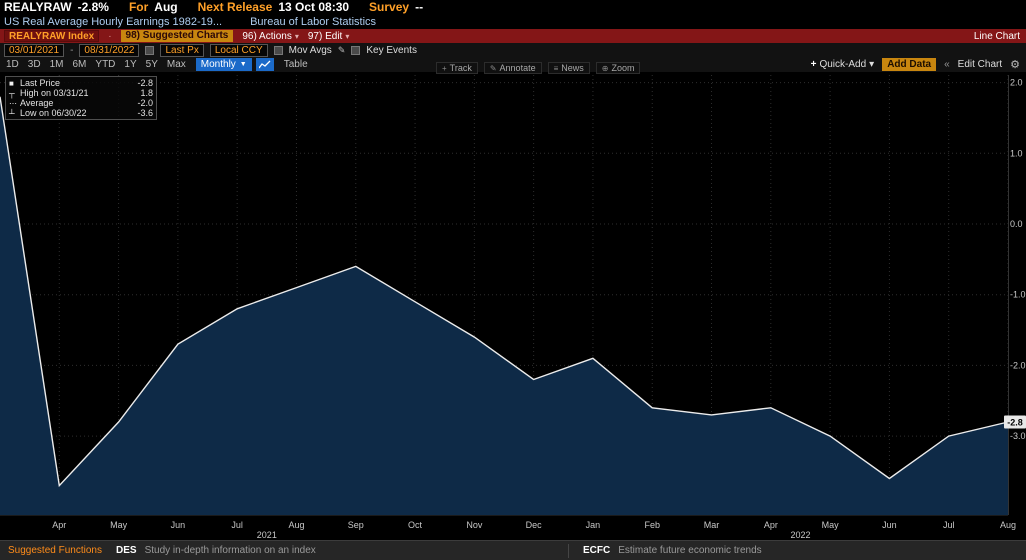  What do you see at coordinates (1015, 65) in the screenshot?
I see `gear-icon: ⚙` at bounding box center [1015, 65].